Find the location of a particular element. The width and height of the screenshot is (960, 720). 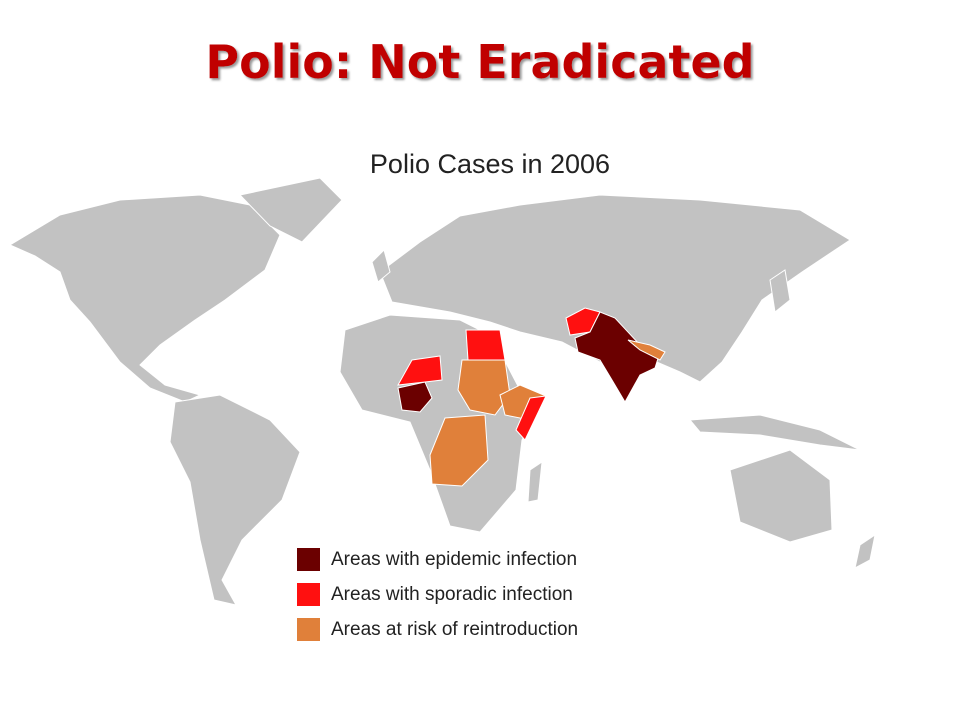

slide-title: Polio: Not Eradicated is located at coordinates (479, 62).